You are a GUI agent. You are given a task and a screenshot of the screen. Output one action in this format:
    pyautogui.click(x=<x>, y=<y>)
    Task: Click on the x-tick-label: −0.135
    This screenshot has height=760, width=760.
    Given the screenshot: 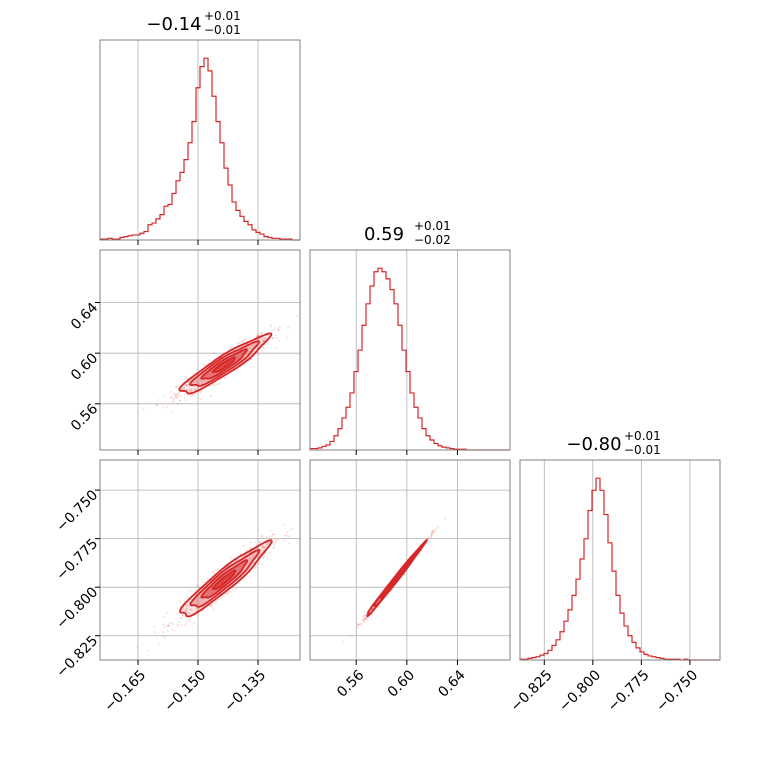 What is the action you would take?
    pyautogui.click(x=245, y=691)
    